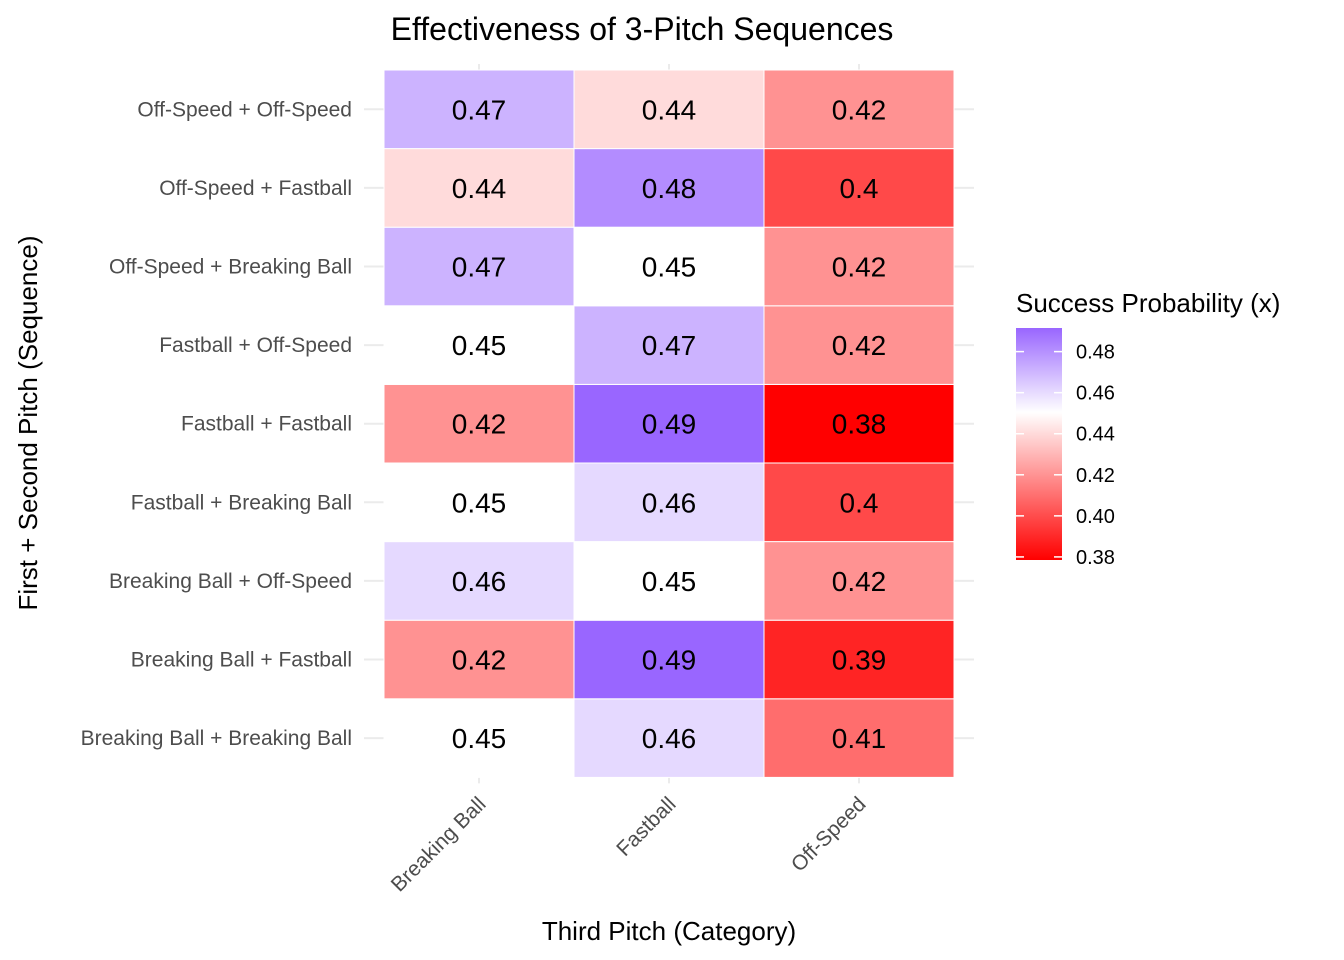 The image size is (1344, 960). Describe the element at coordinates (1065, 455) in the screenshot. I see `legend-ticks: 0.48 0.46 0.44 0.42 0.40 0.38` at that location.